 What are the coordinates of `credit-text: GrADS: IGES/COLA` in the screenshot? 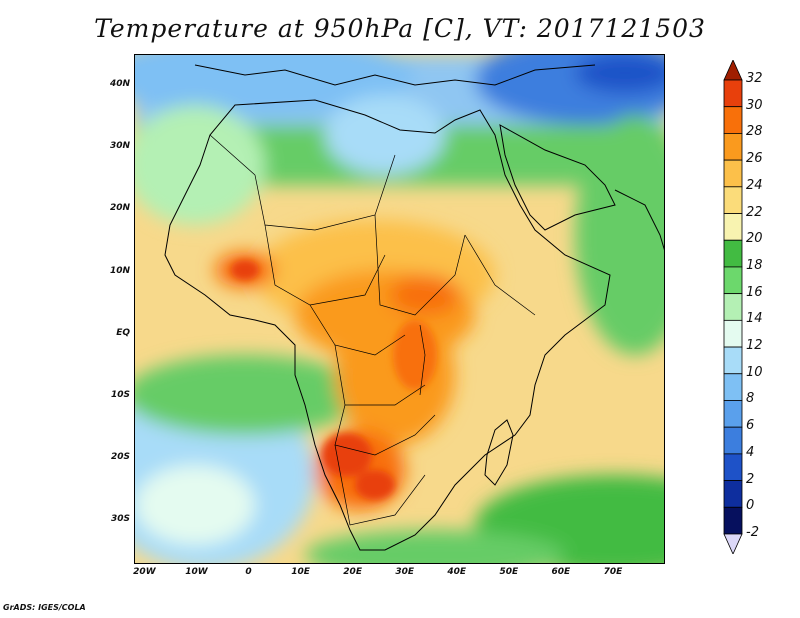 It's located at (44, 607).